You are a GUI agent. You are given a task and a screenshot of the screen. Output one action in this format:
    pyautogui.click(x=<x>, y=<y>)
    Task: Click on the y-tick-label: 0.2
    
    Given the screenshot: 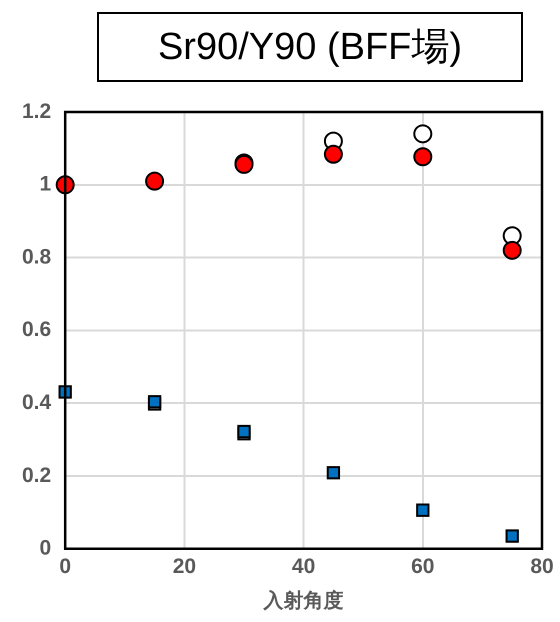 What is the action you would take?
    pyautogui.click(x=37, y=475)
    